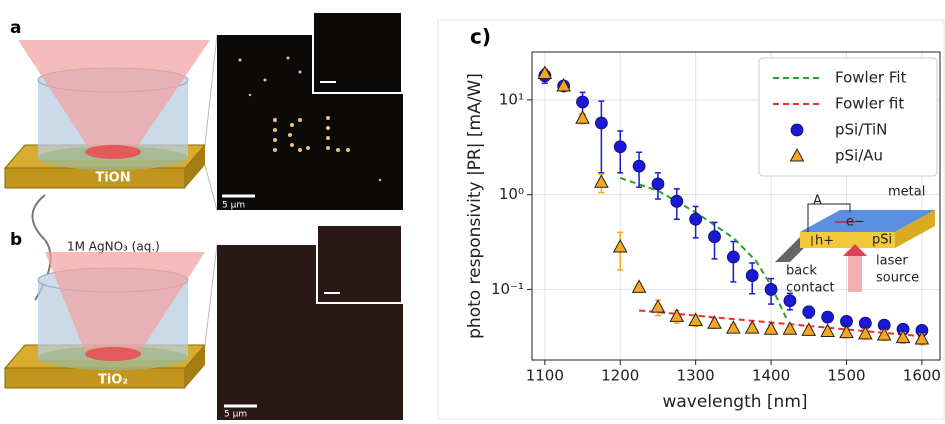  What do you see at coordinates (861, 130) in the screenshot?
I see `legend-label: pSi/TiN` at bounding box center [861, 130].